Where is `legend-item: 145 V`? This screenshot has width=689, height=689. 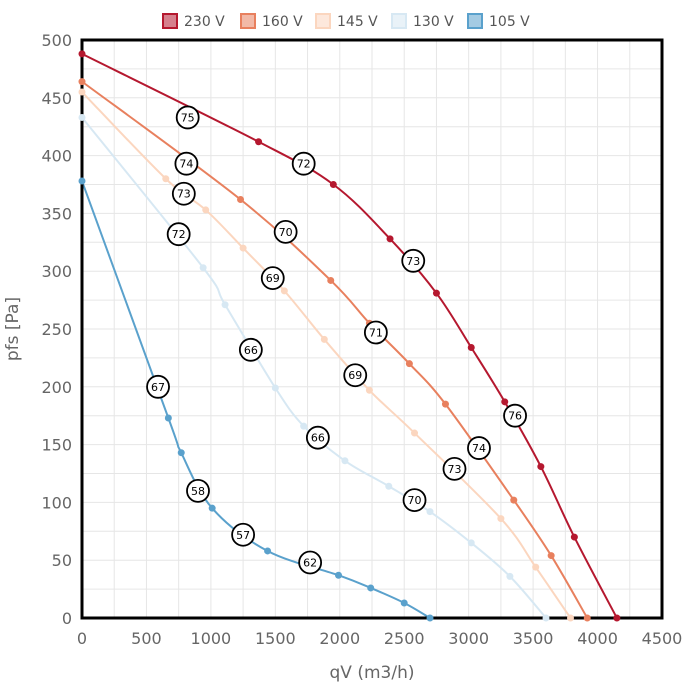 legend-item: 145 V is located at coordinates (346, 21).